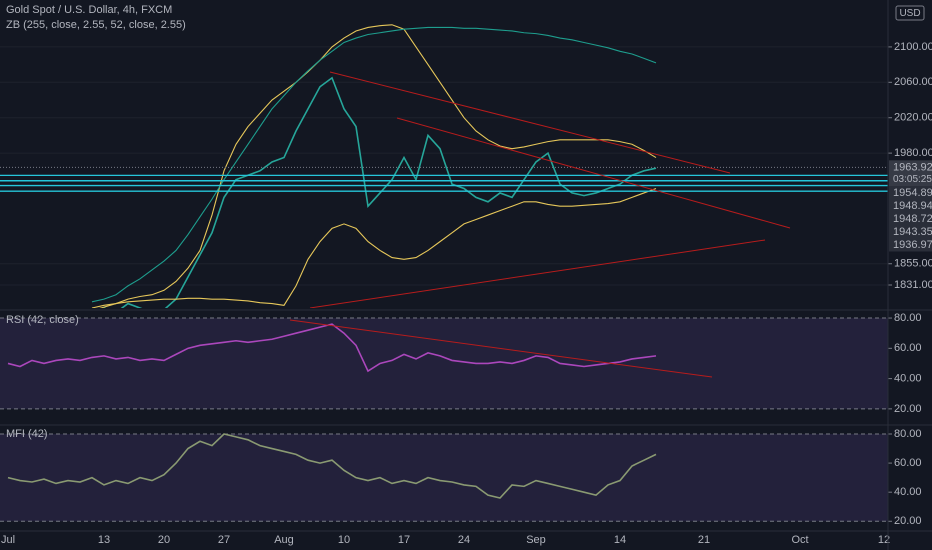  I want to click on y-tick-label: 2020.00, so click(913, 118).